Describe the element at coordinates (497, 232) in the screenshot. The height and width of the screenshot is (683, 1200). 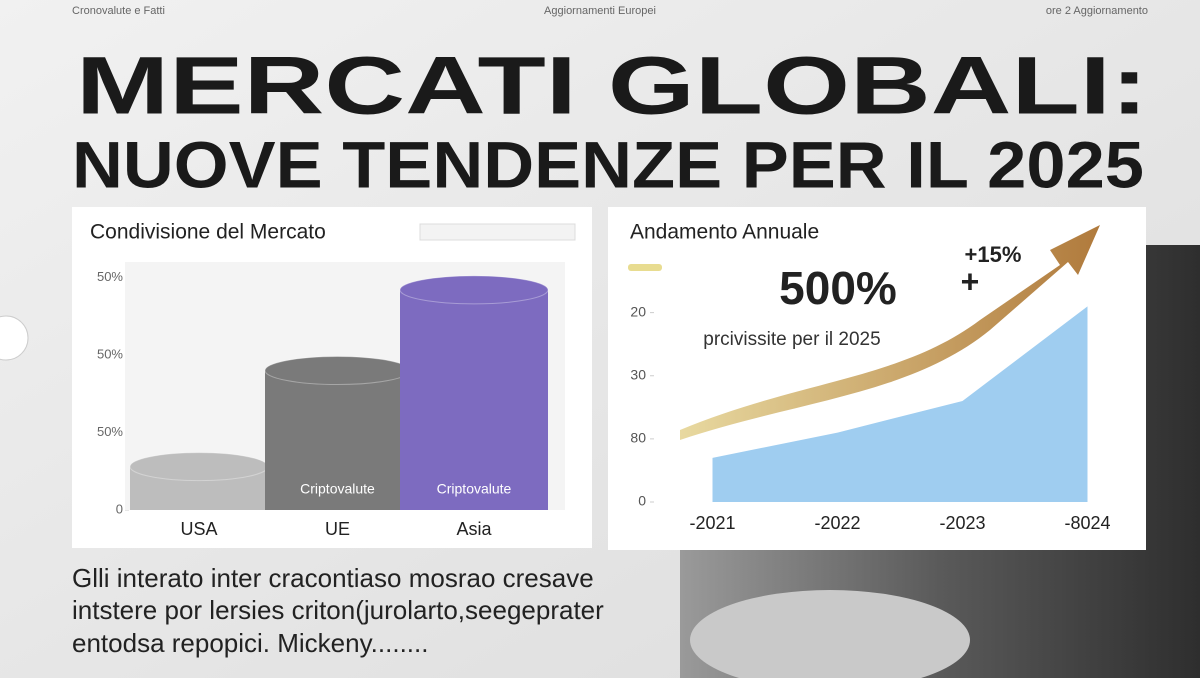
I see `legend-box` at that location.